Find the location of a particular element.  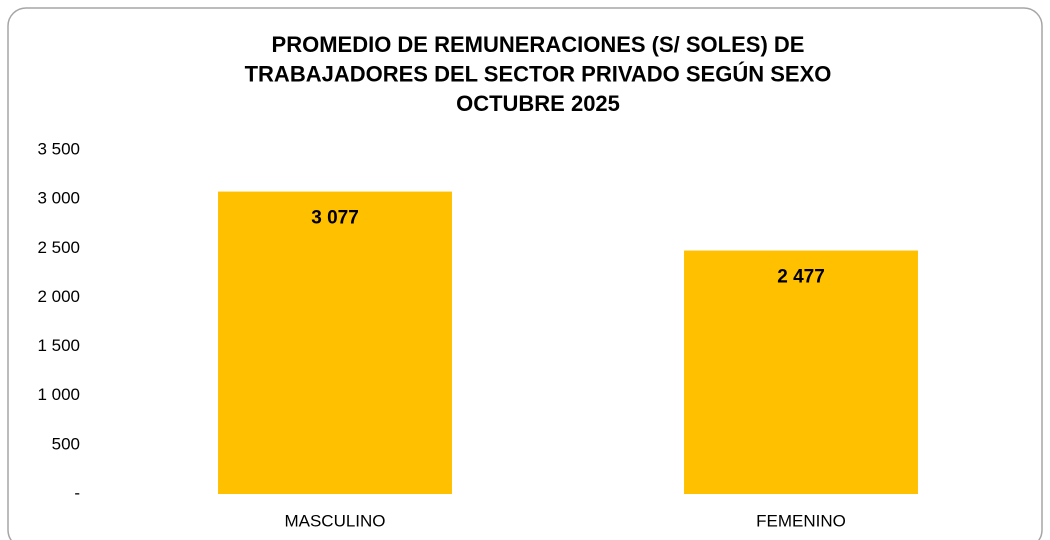

y-tick-label: 1 500 is located at coordinates (58, 345).